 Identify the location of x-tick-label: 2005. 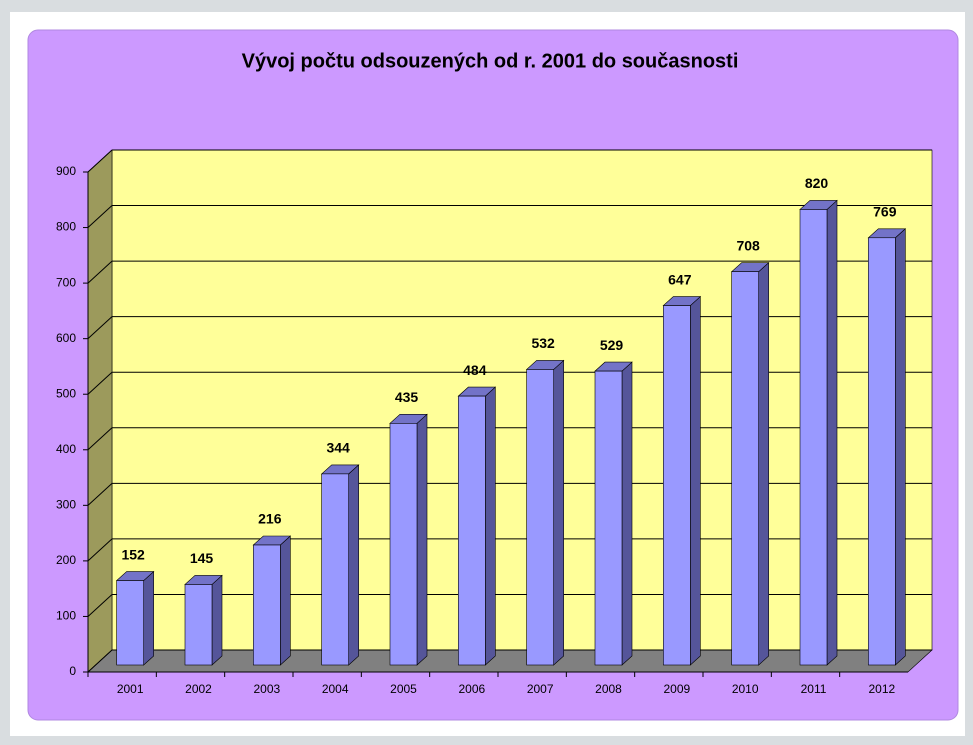
(403, 689).